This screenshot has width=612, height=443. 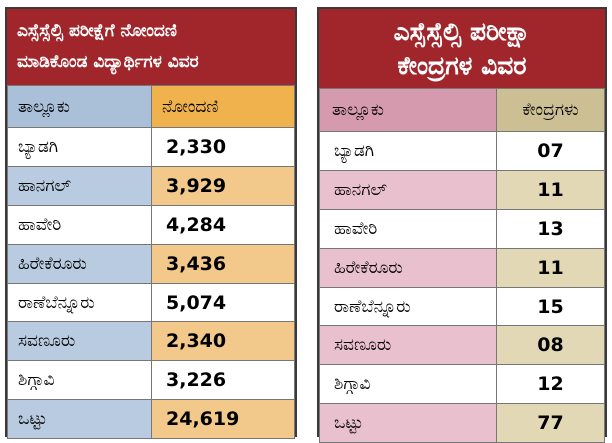 What do you see at coordinates (550, 384) in the screenshot?
I see `centres-cell: 12` at bounding box center [550, 384].